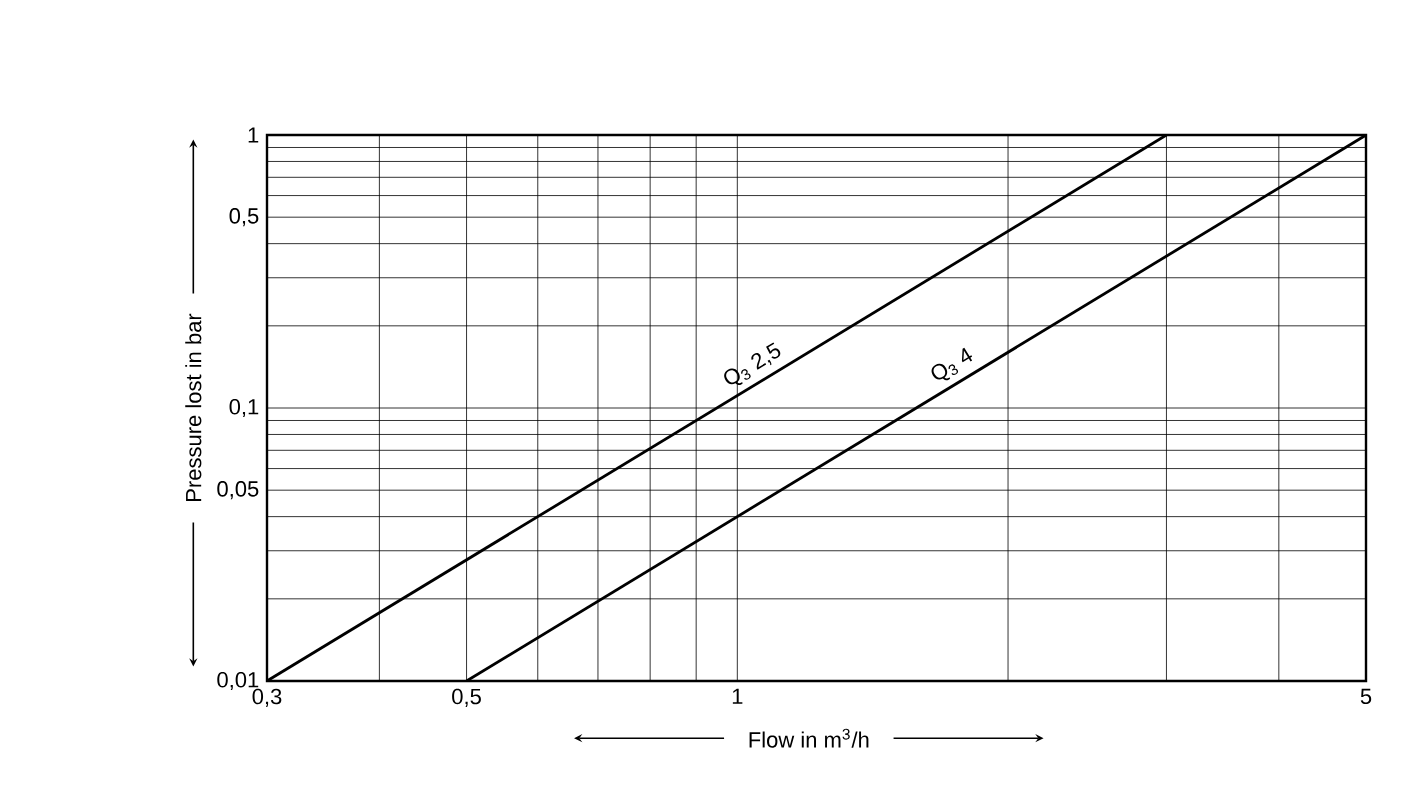  Describe the element at coordinates (253, 135) in the screenshot. I see `y-tick-label: 1` at that location.